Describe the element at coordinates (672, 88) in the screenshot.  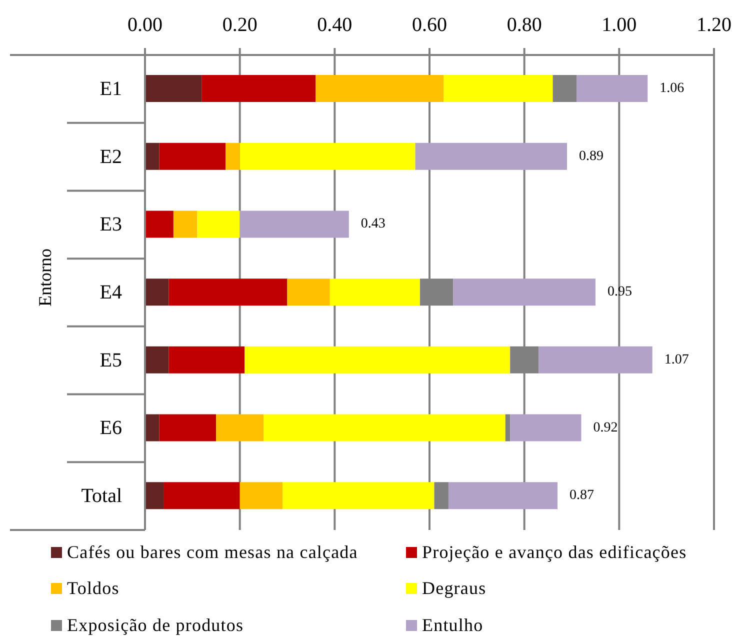
I see `total-label: 1.06` at that location.